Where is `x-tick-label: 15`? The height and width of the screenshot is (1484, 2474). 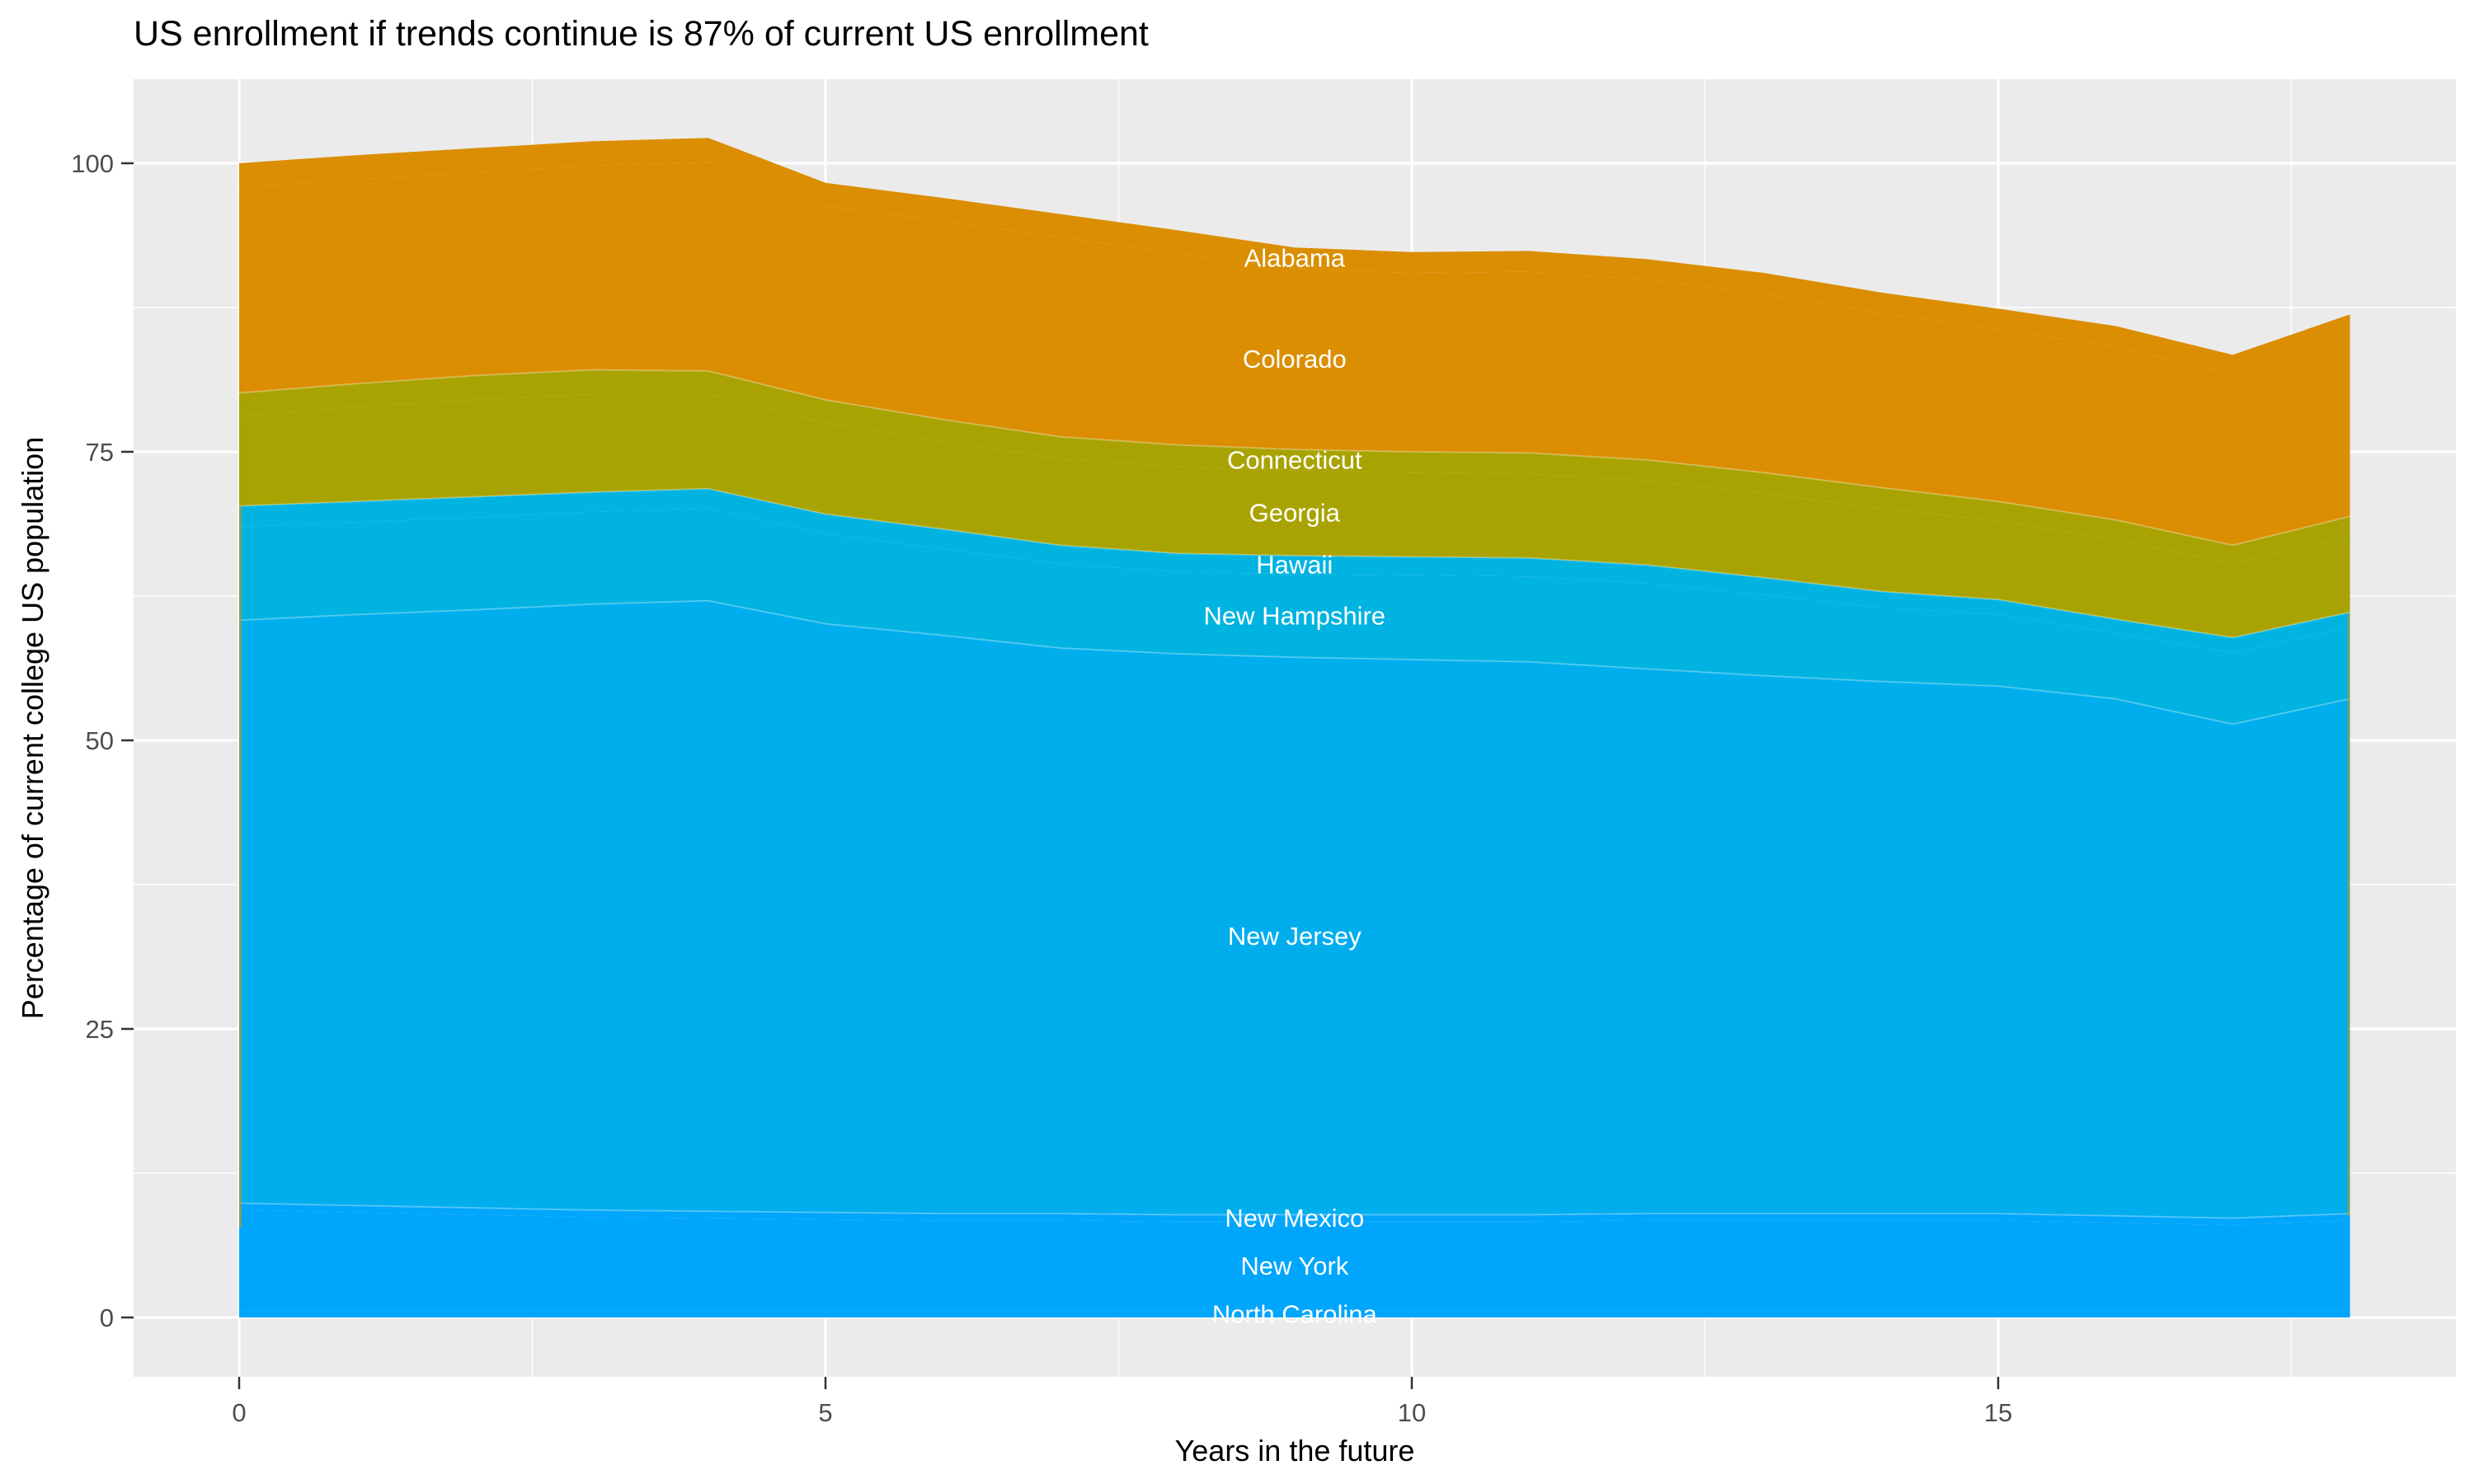
x-tick-label: 15 is located at coordinates (1998, 1412).